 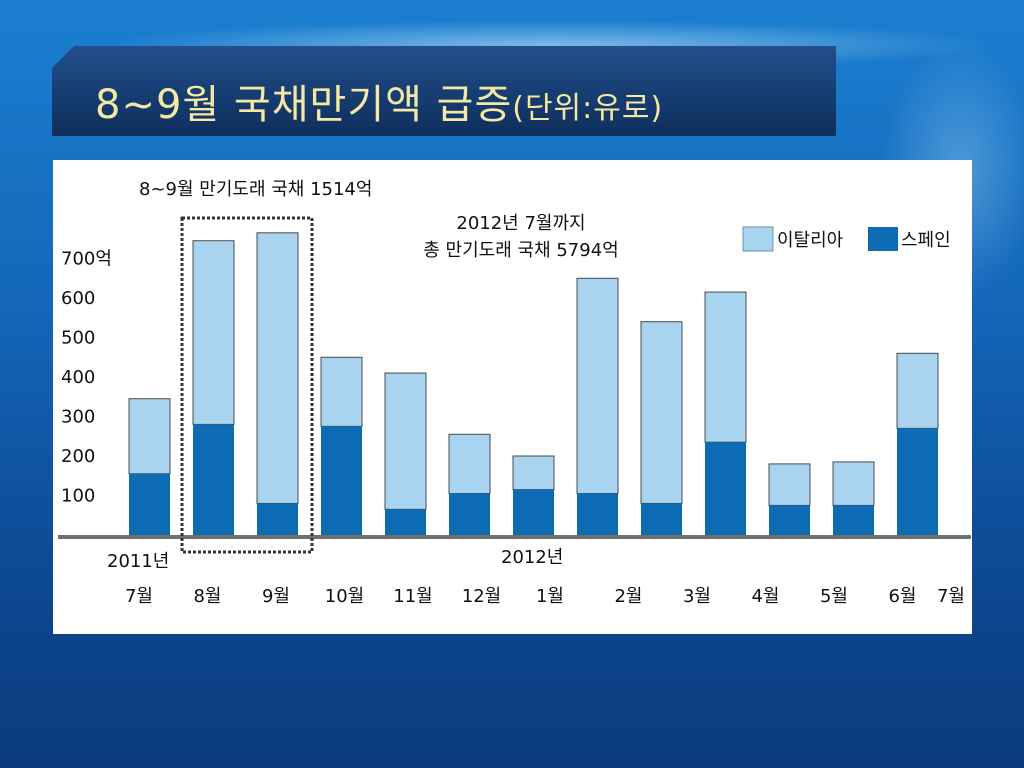 What do you see at coordinates (255, 189) in the screenshot?
I see `box-label: 8~9월 만기도래 국채 1514억` at bounding box center [255, 189].